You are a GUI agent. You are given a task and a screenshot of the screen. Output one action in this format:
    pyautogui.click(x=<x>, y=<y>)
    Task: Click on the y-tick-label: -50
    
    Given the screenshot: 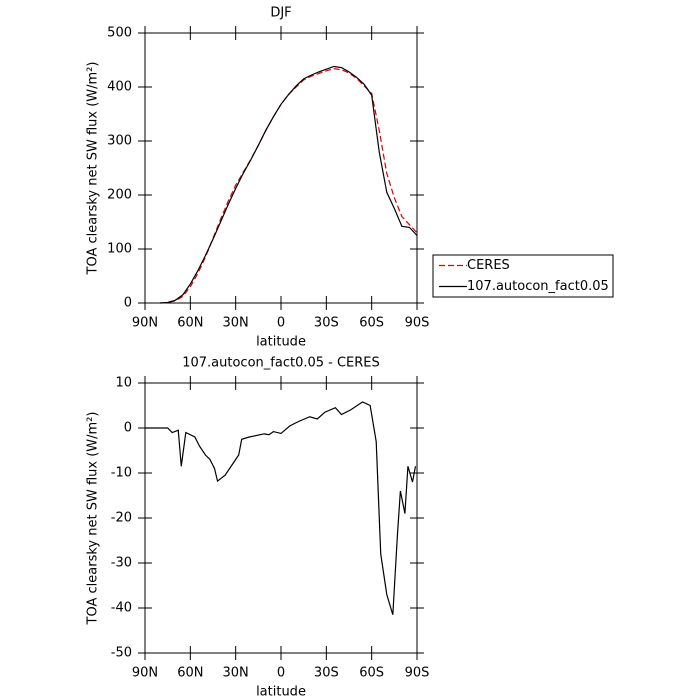 What is the action you would take?
    pyautogui.click(x=121, y=653)
    